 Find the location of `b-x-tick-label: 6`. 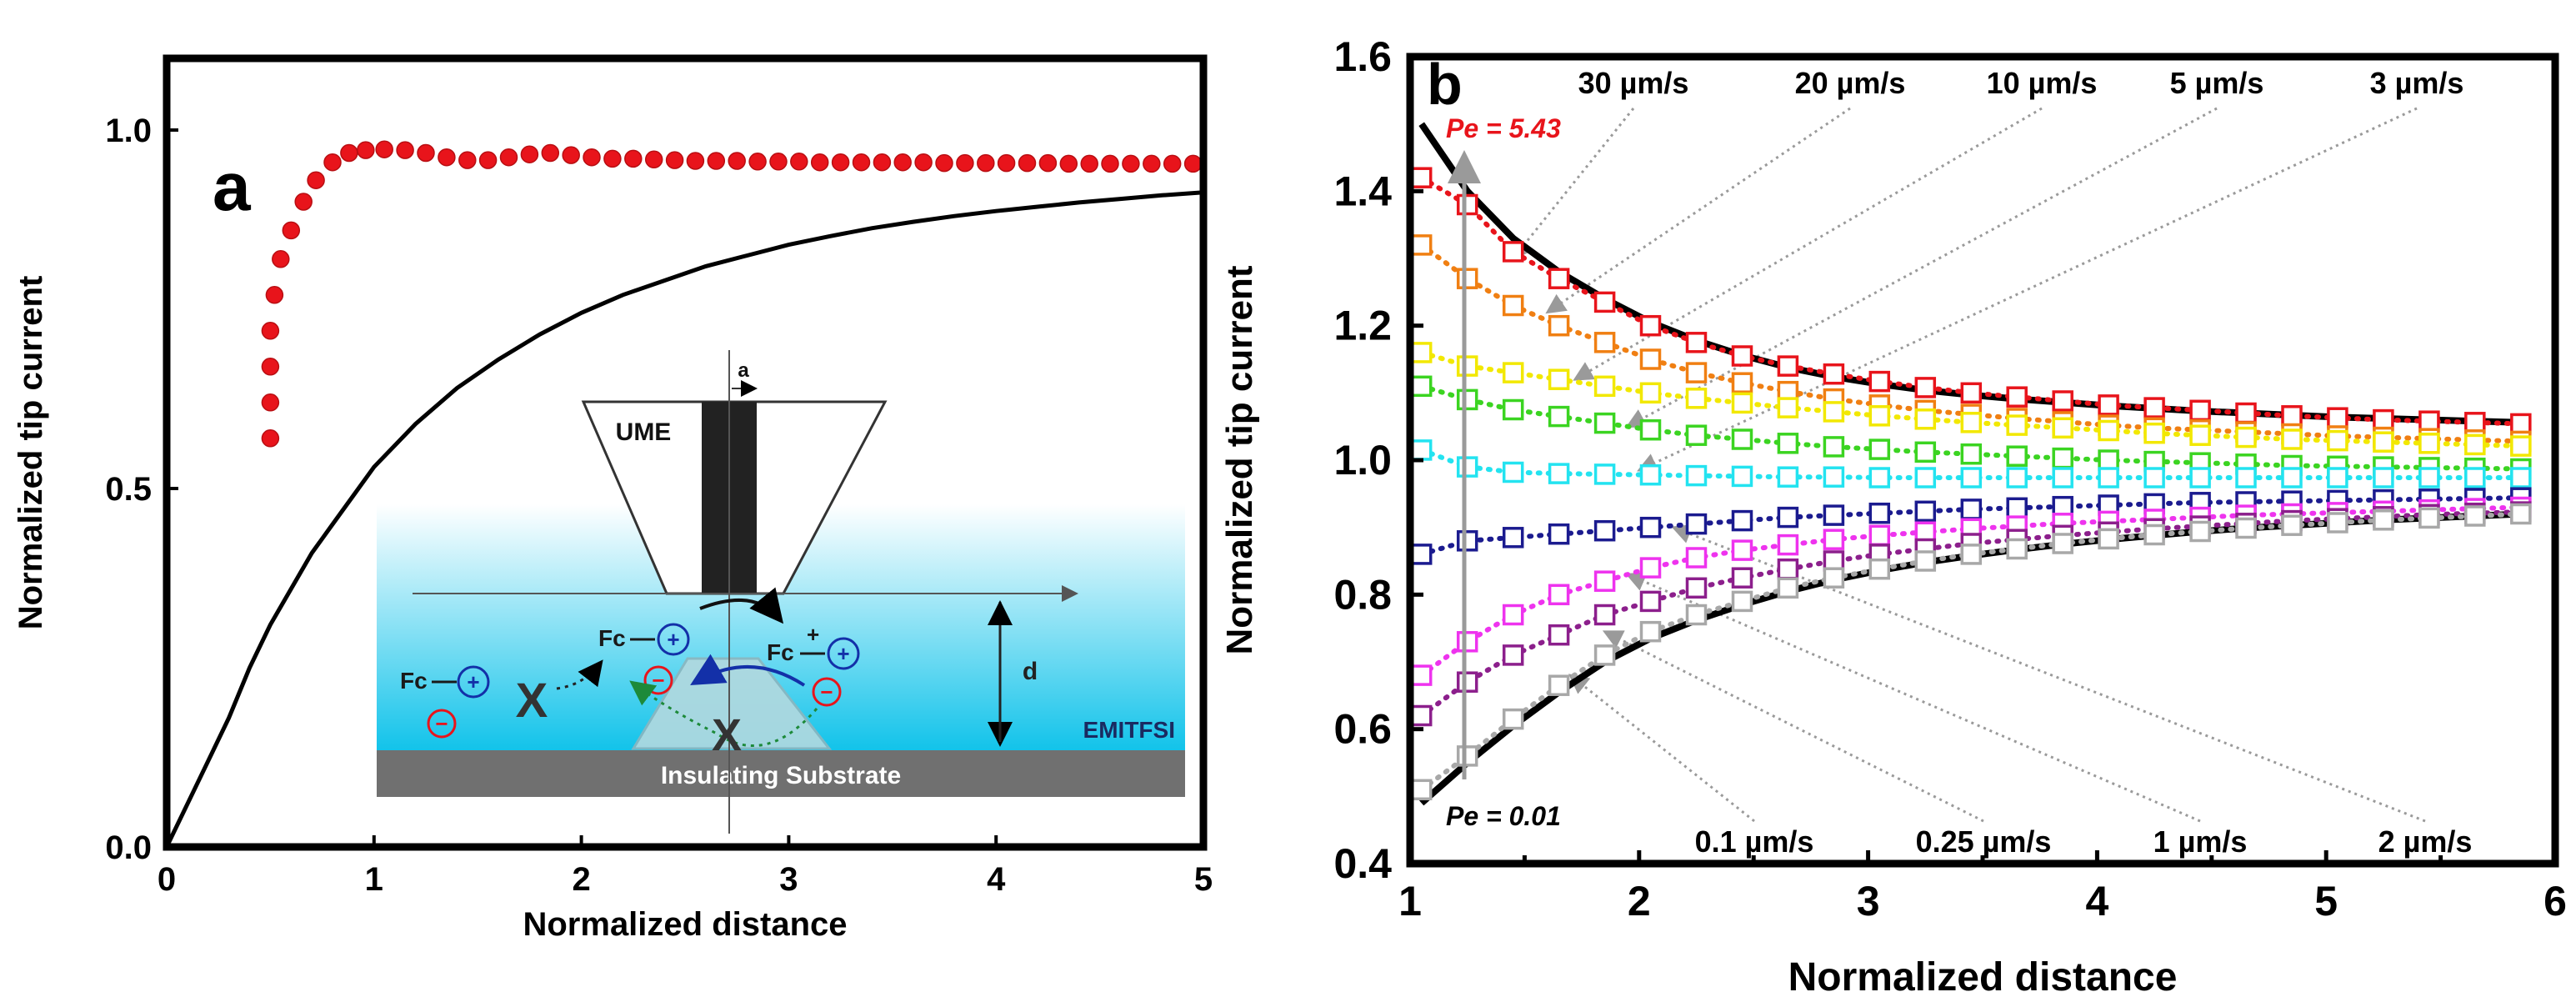

b-x-tick-label: 6 is located at coordinates (2555, 901).